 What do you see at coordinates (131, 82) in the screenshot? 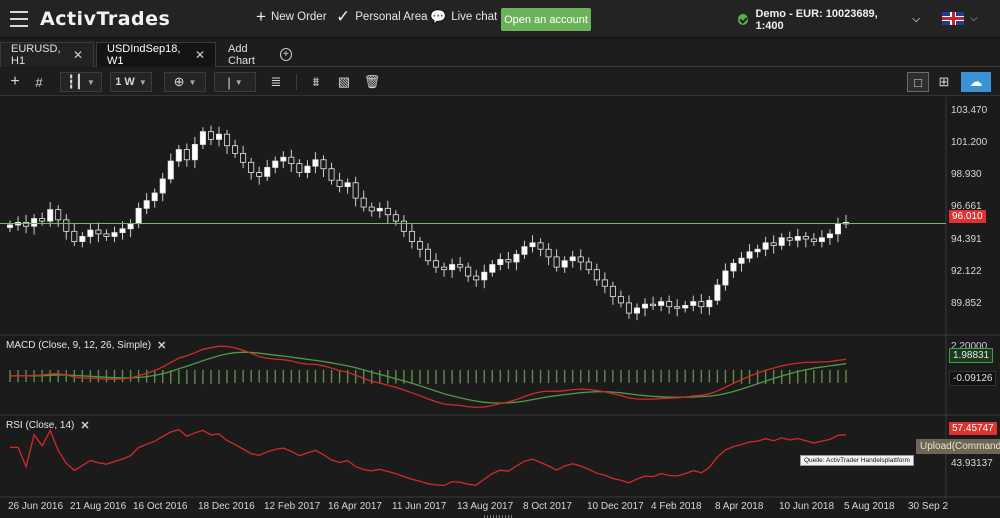
I see `timeframe-selector: 1 W ▼` at bounding box center [131, 82].